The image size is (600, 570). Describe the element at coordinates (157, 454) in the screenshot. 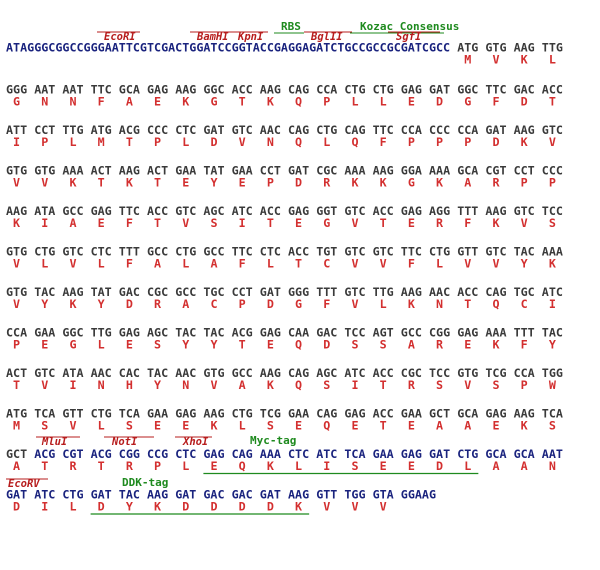

I see `codon: CCG` at that location.